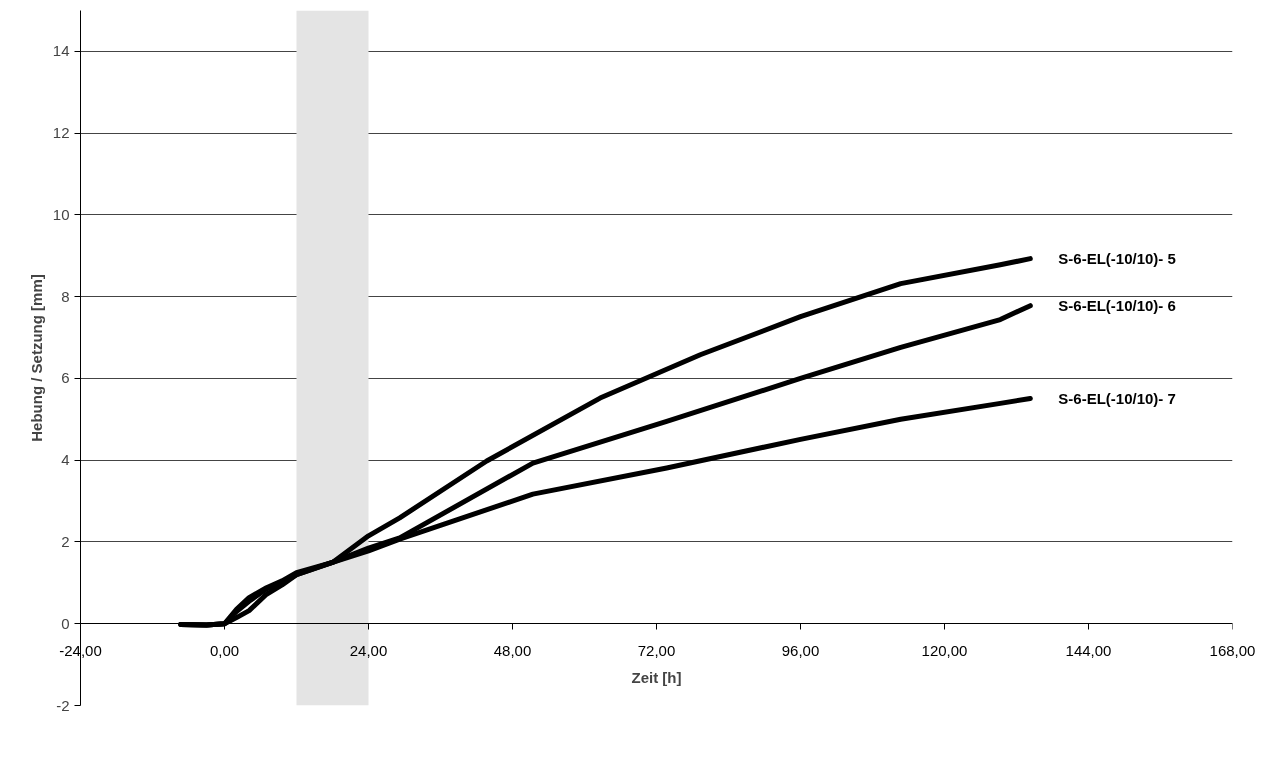  Describe the element at coordinates (1117, 398) in the screenshot. I see `series-label: S-6-EL(-10/10)- 7` at that location.